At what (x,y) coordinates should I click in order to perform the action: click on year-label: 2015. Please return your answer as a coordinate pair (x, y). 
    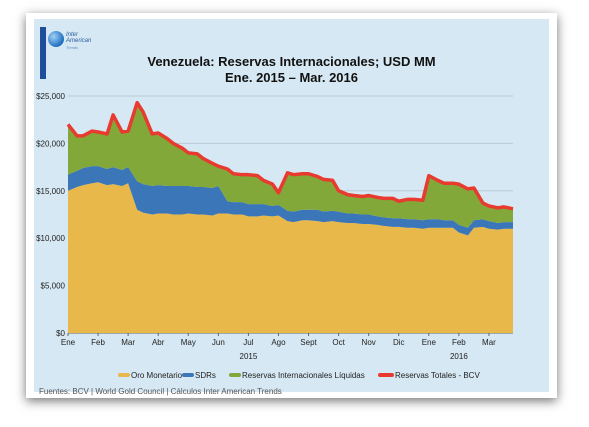
    Looking at the image, I should click on (249, 356).